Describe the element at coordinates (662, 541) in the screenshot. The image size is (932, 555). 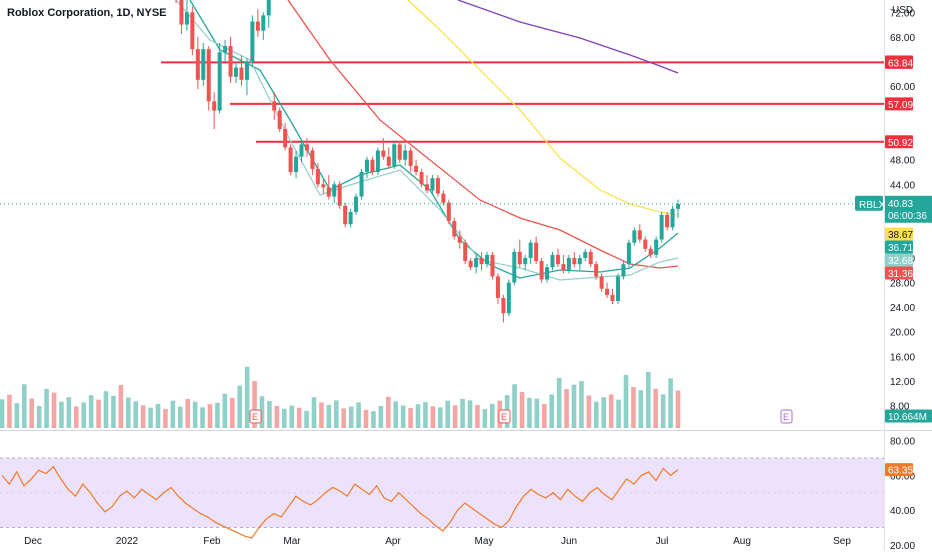
I see `x-axis-label: Jul` at that location.